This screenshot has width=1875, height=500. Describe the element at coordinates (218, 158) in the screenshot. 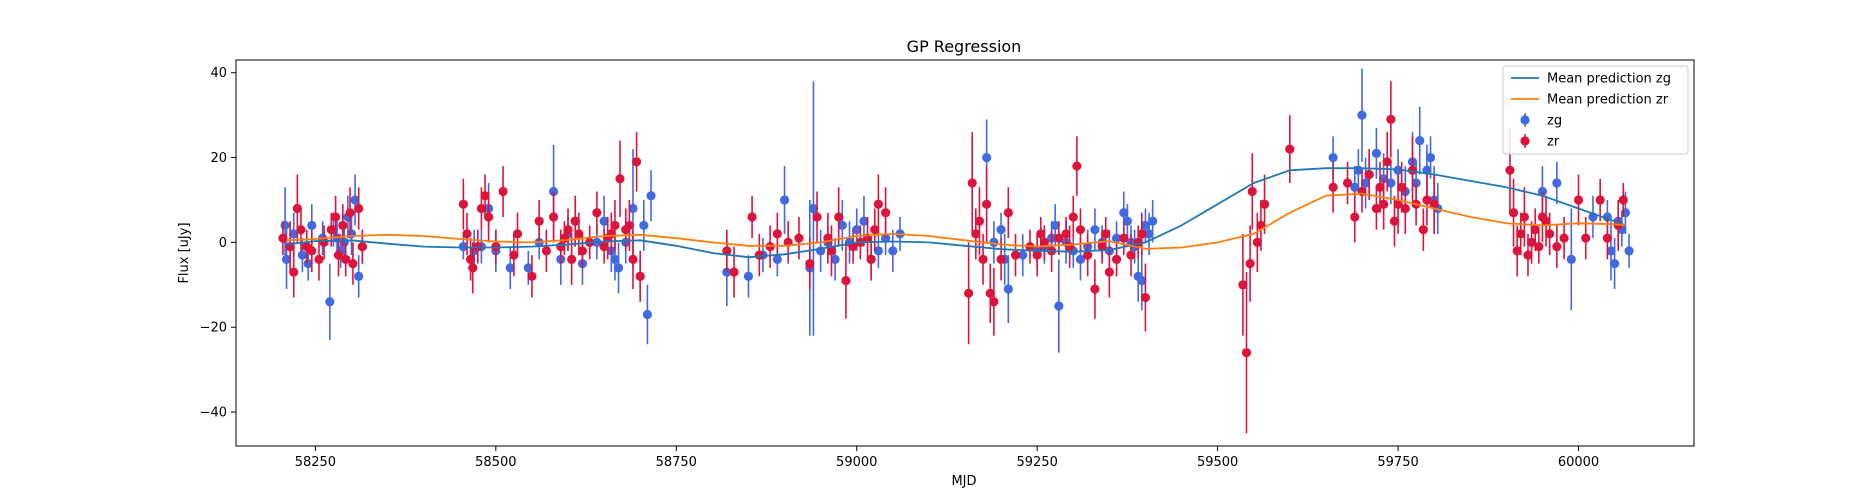

I see `y-tick-label: 20` at that location.